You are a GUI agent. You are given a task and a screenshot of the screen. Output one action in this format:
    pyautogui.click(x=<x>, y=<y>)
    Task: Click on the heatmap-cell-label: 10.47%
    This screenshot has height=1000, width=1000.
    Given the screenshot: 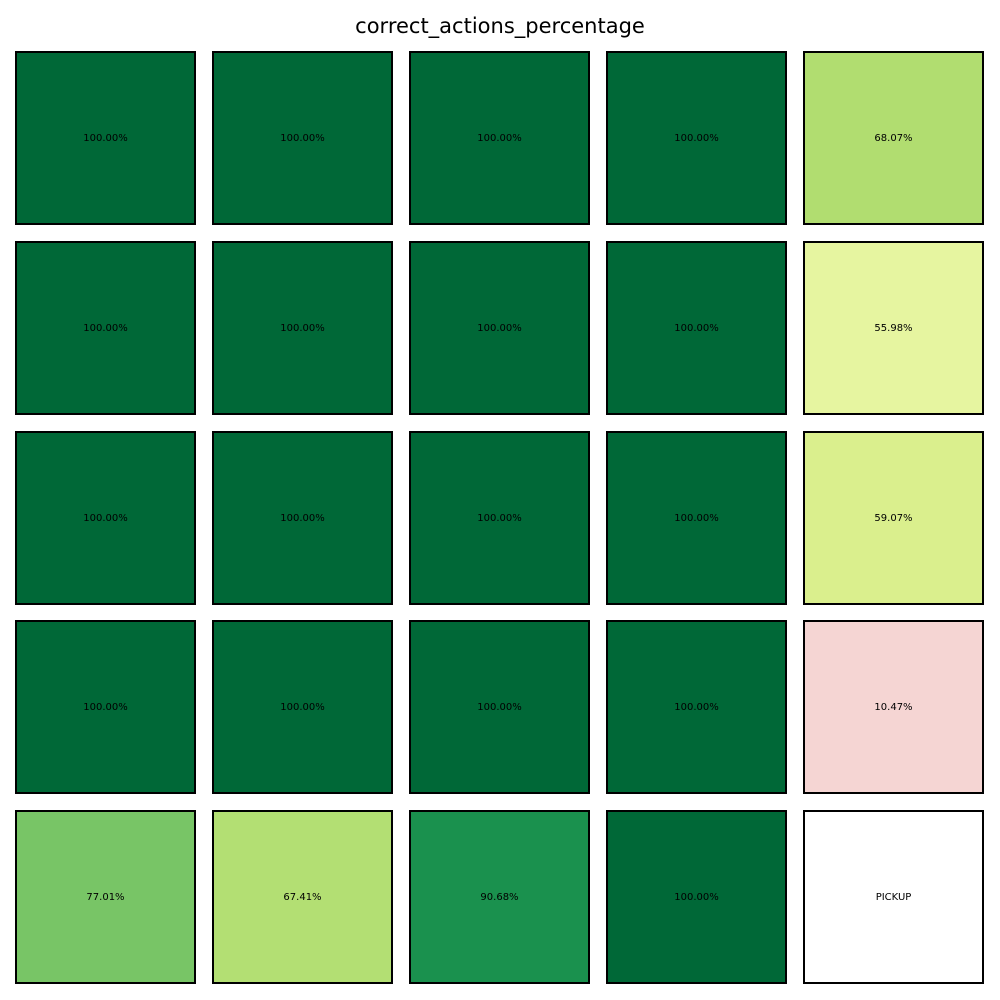 What is the action you would take?
    pyautogui.click(x=893, y=707)
    